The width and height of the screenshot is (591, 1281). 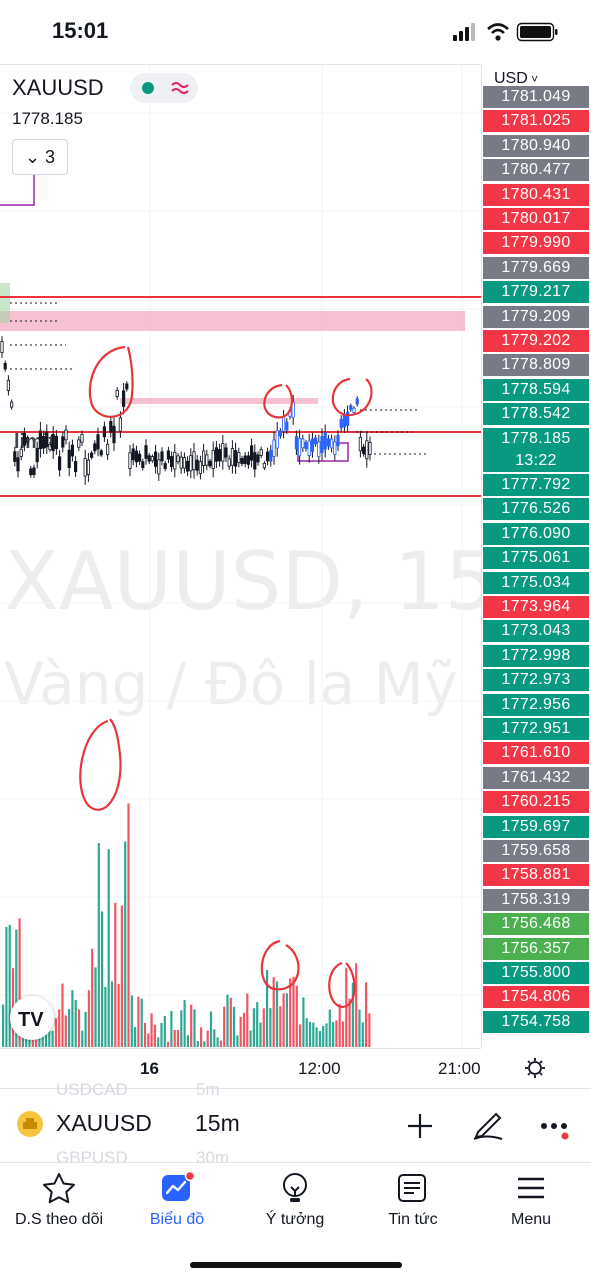 I want to click on price-axis-label: 1780.477, so click(x=536, y=170).